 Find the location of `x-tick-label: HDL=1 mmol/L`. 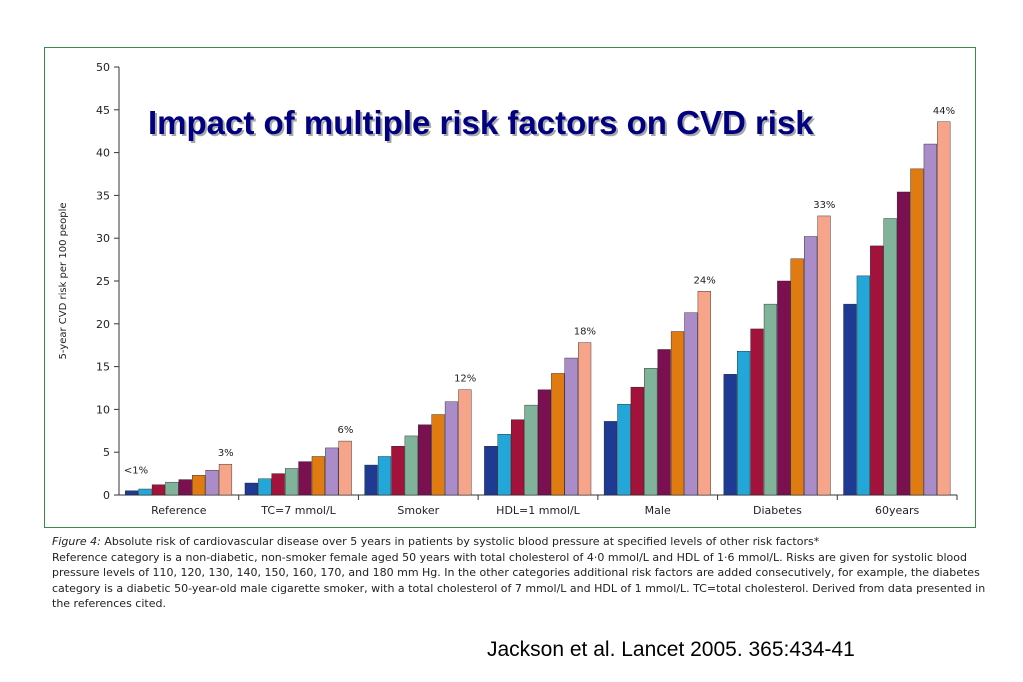

x-tick-label: HDL=1 mmol/L is located at coordinates (538, 510).